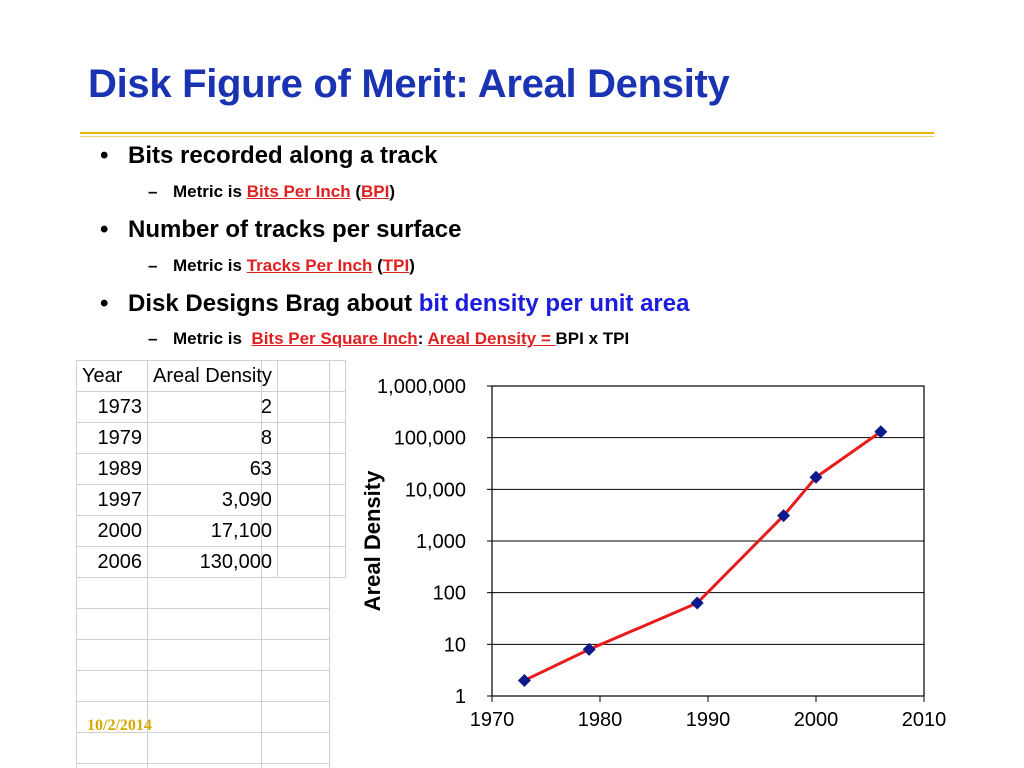 This screenshot has width=1024, height=768. I want to click on bits-per-square-inch-link: Bits Per Square Inch, so click(334, 338).